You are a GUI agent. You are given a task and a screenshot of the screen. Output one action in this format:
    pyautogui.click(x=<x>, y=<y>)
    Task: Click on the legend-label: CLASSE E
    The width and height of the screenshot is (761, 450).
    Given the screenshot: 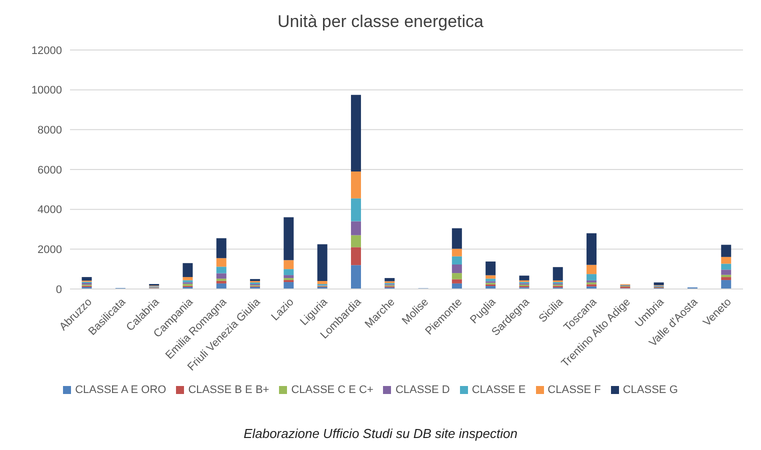 What is the action you would take?
    pyautogui.click(x=499, y=390)
    